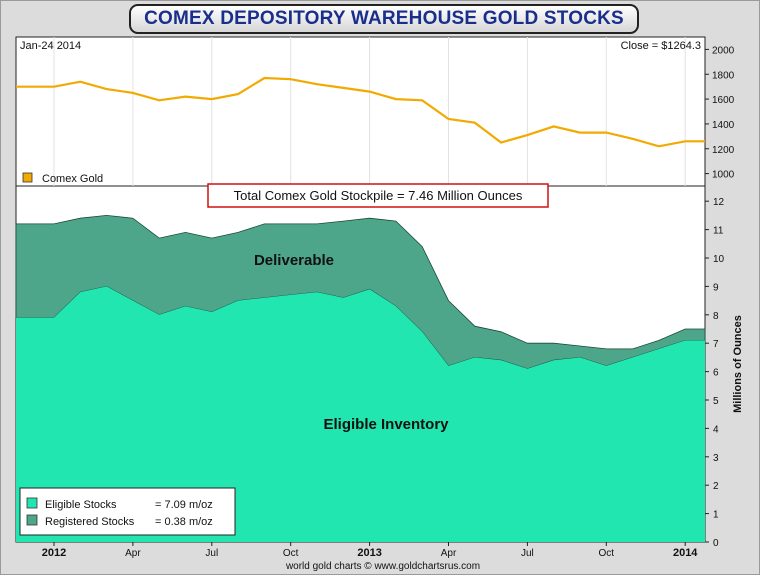 The width and height of the screenshot is (760, 575). I want to click on stocks-y-tick-label: 6, so click(716, 373).